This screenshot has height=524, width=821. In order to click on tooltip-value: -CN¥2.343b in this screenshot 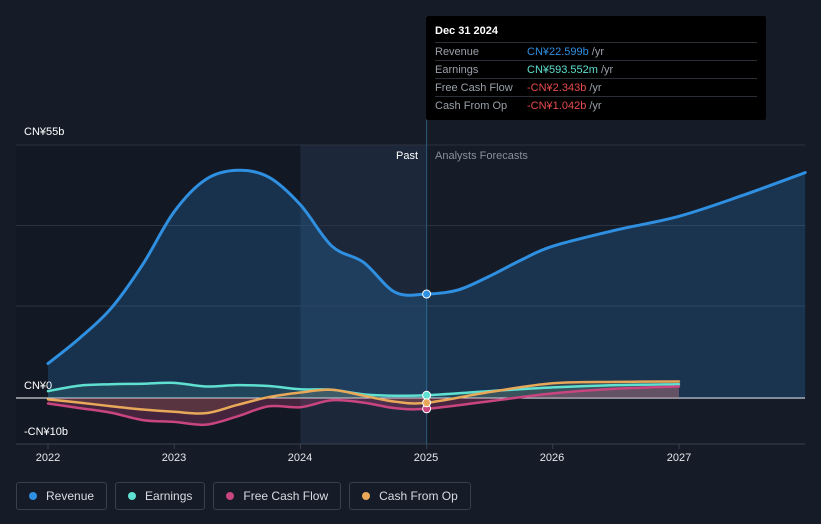, I will do `click(557, 87)`.